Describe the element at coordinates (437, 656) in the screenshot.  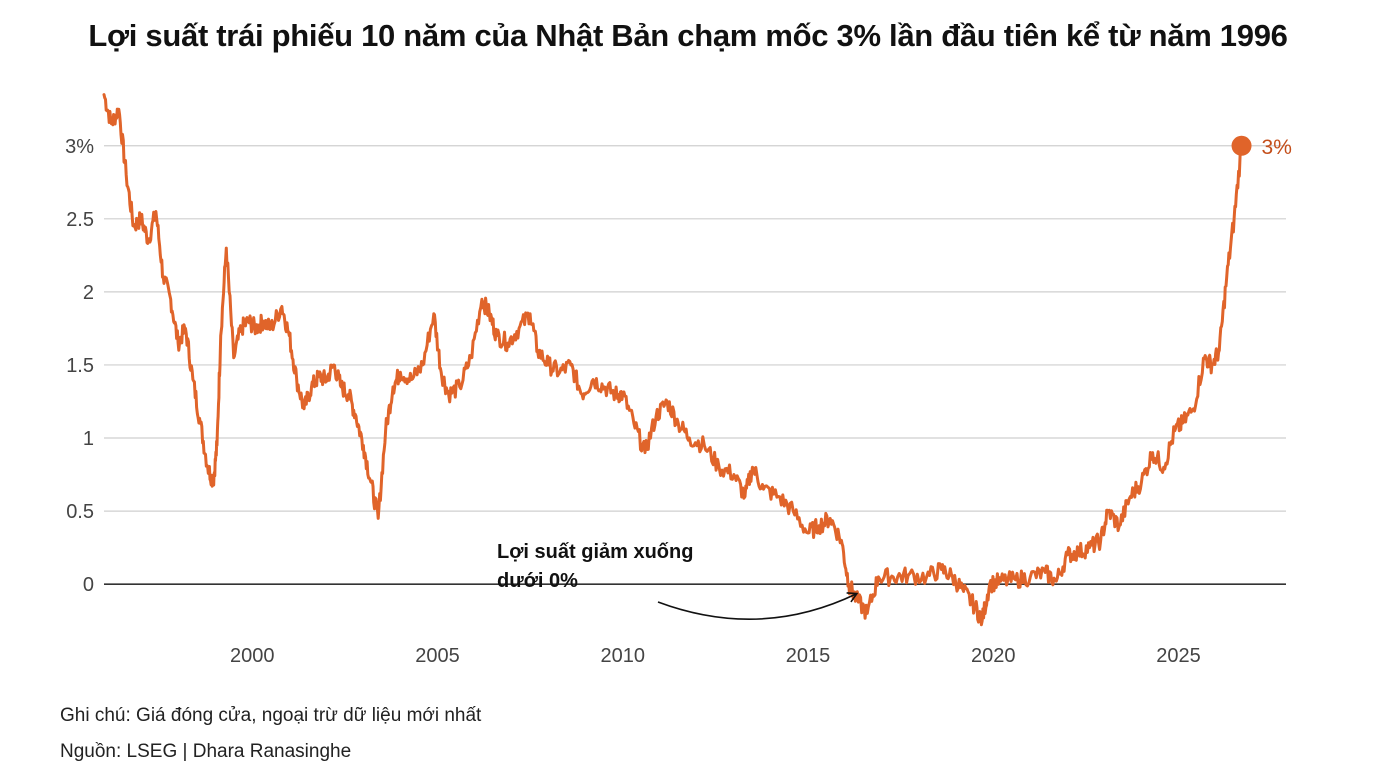
I see `x-tick-label: 2005` at that location.